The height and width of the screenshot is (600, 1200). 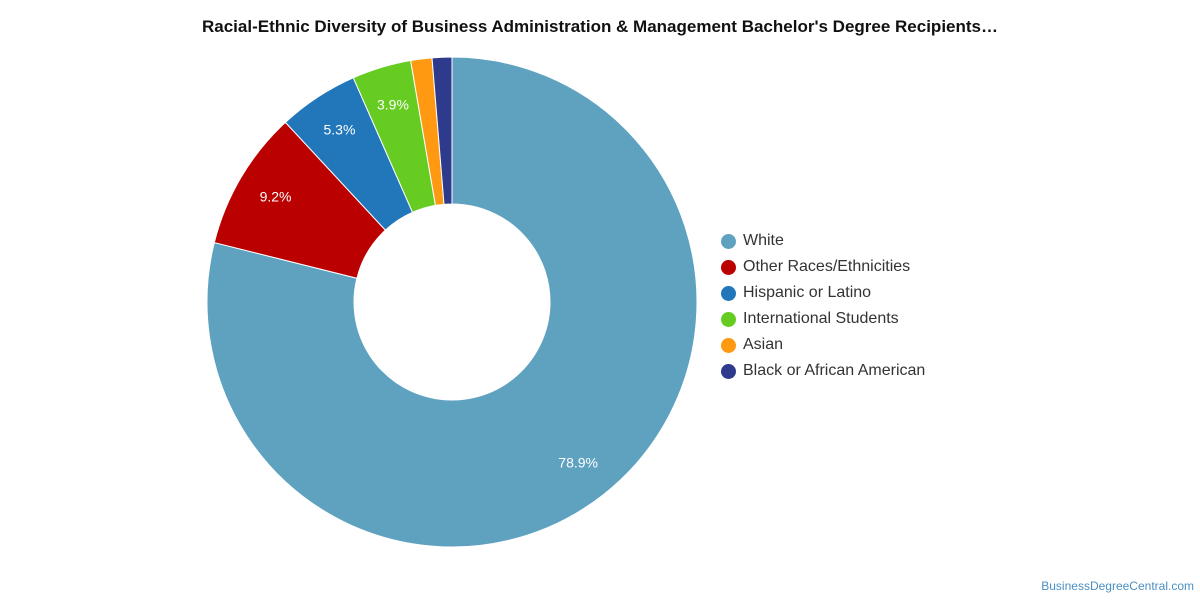 I want to click on legend-label: Hispanic or Latino, so click(x=807, y=292).